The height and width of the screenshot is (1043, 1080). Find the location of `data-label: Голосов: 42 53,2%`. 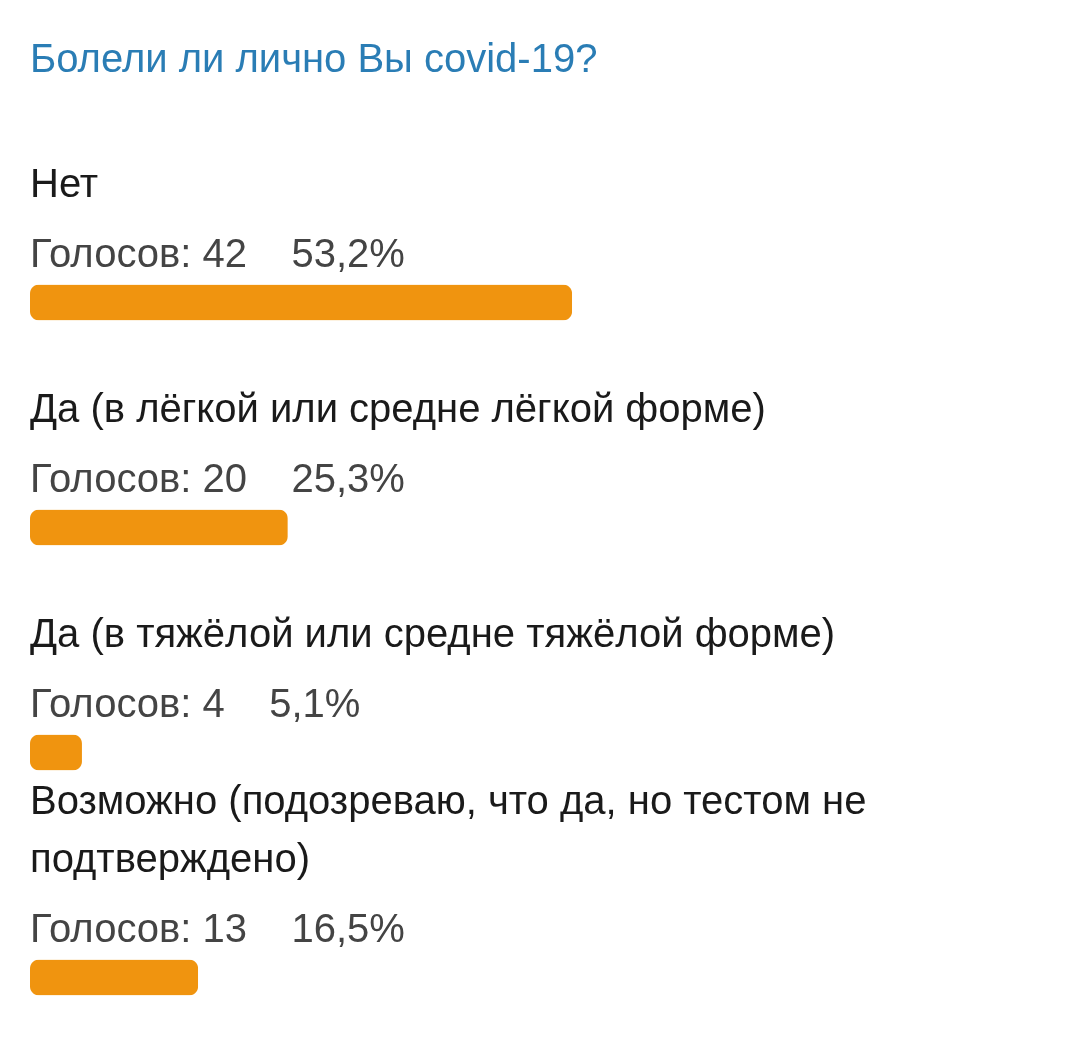

data-label: Голосов: 42 53,2% is located at coordinates (217, 252).